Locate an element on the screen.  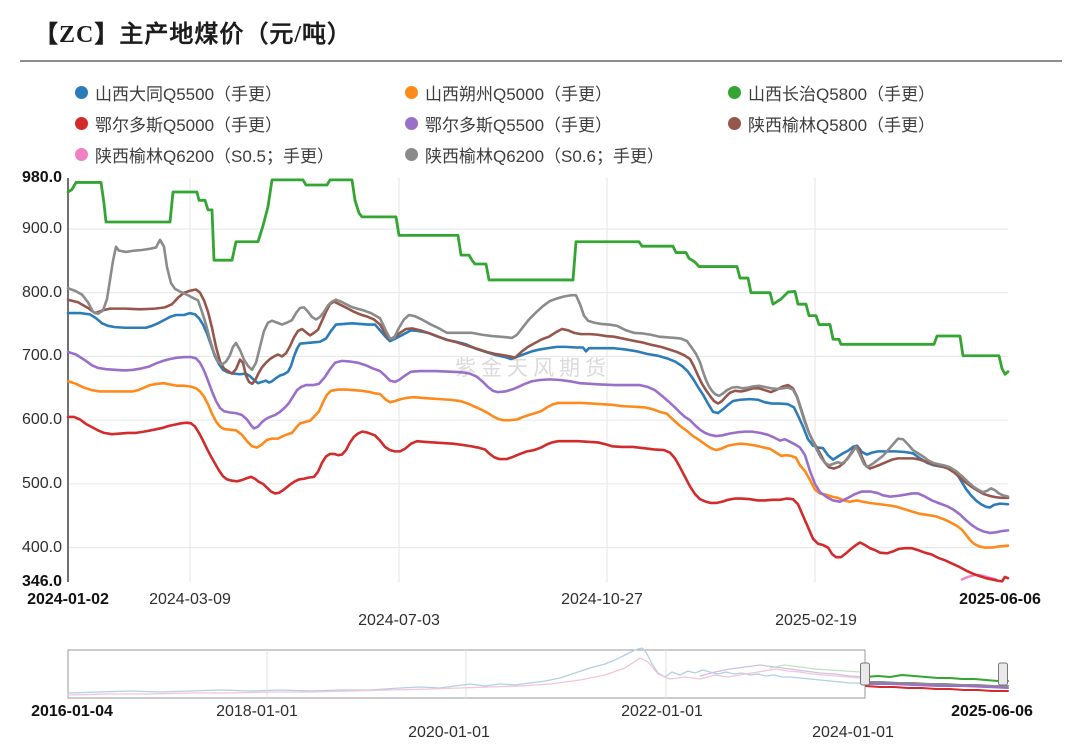
legend-label: 鄂尔多斯Q5500（手更） is located at coordinates (519, 125).